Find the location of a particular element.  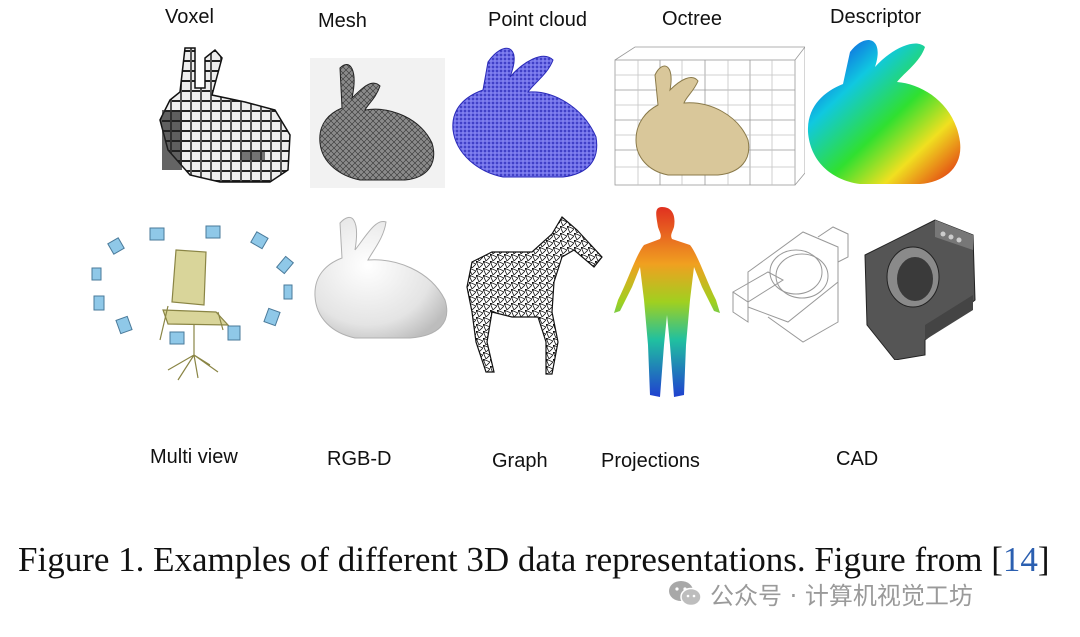

label-octree: Octree is located at coordinates (692, 19).